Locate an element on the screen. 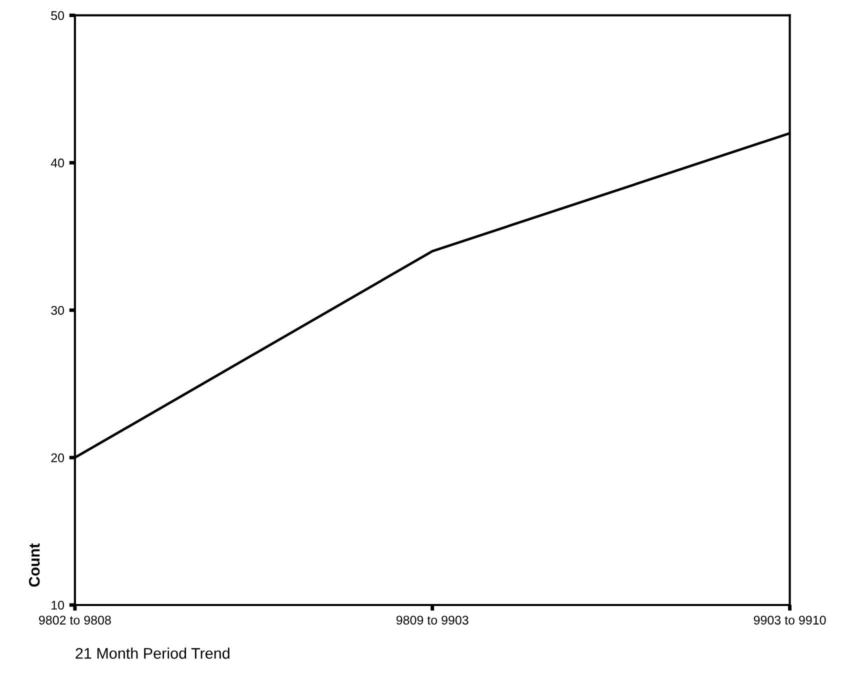 The width and height of the screenshot is (842, 697). x-axis-title: 21 Month Period Trend is located at coordinates (153, 653).